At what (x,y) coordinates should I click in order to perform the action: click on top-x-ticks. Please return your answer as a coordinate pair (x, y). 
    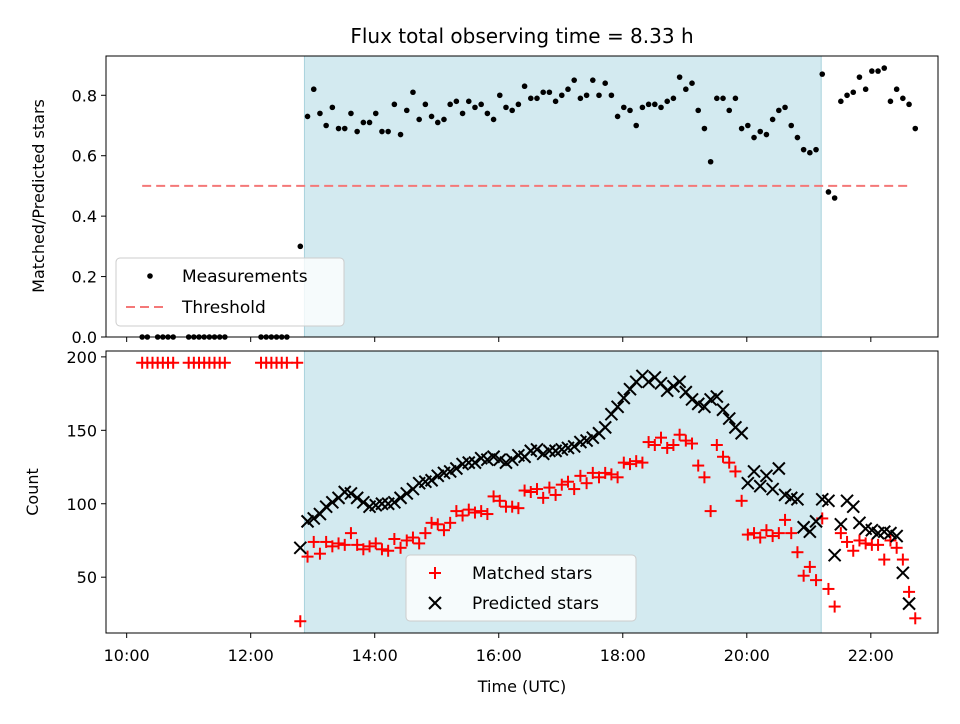
    Looking at the image, I should click on (499, 339).